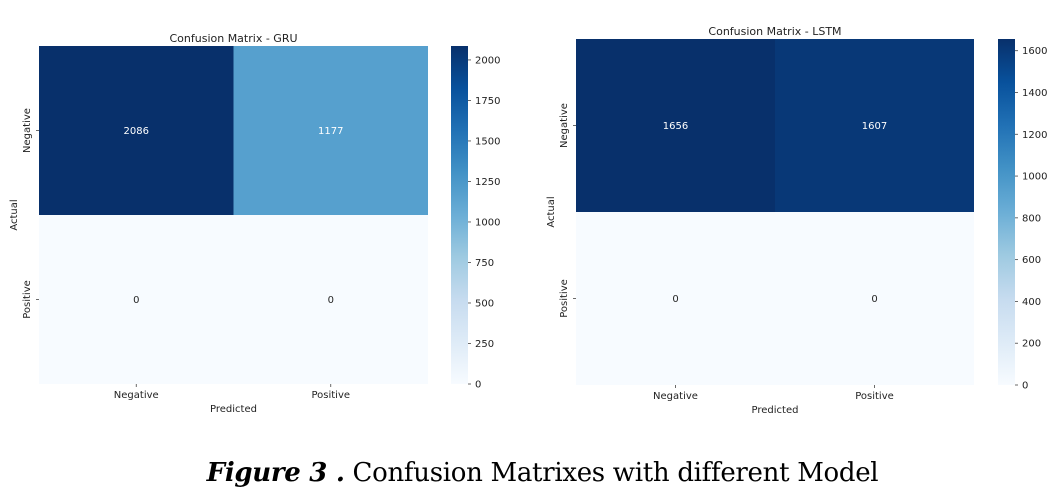 The image size is (1058, 504). Describe the element at coordinates (487, 222) in the screenshot. I see `colorbar-tick-label-0-4: 1000` at that location.